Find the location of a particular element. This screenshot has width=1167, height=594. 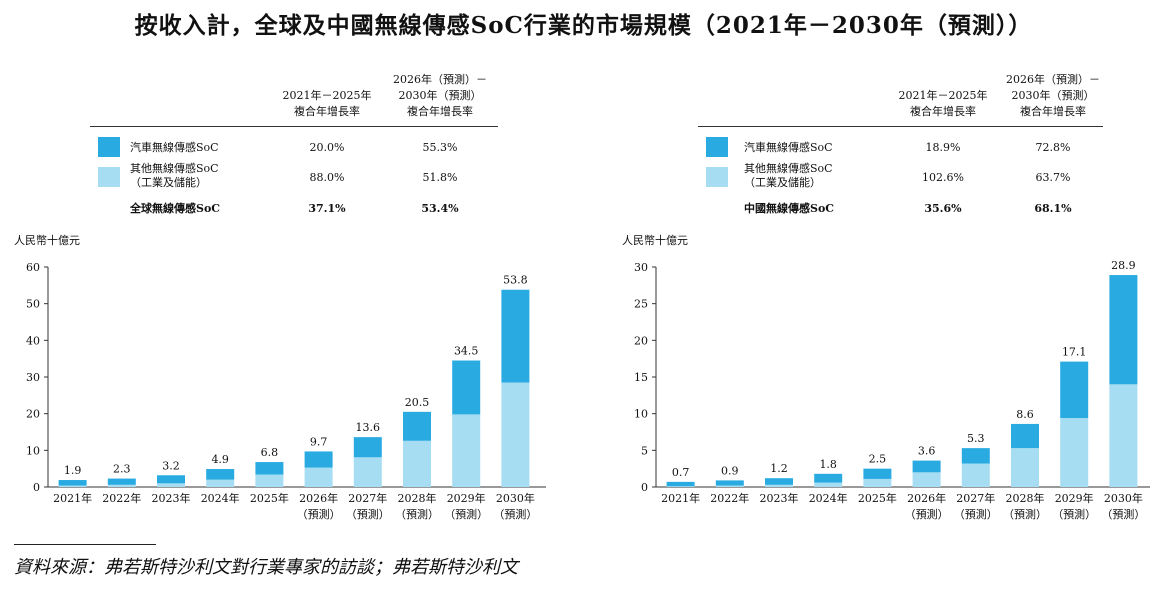

cagr-header-2021-2025: 2021年－2025年 複合年增長率 is located at coordinates (943, 104).